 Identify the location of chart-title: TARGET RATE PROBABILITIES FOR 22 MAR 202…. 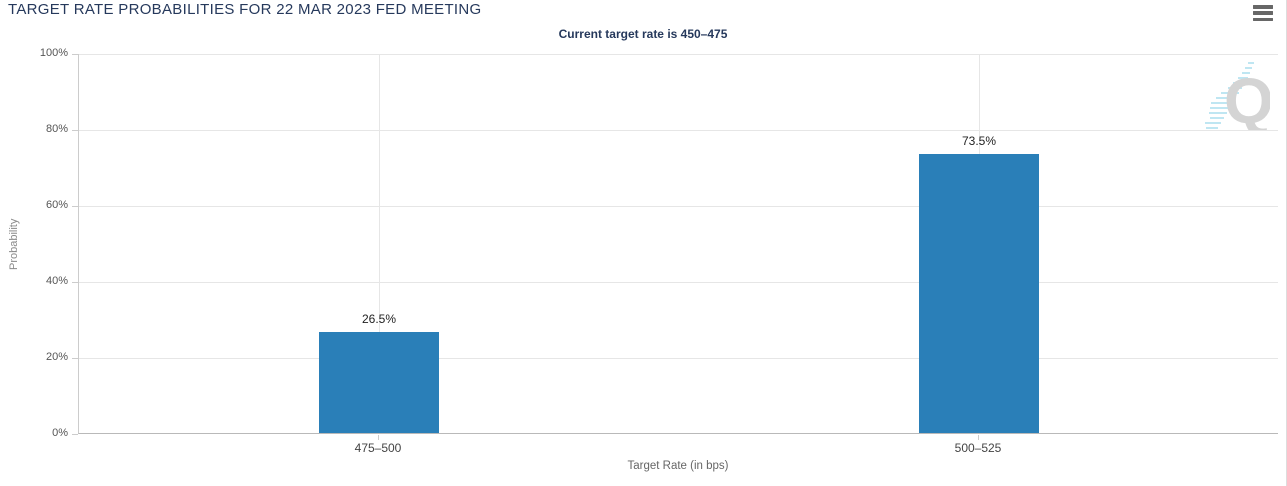
(245, 9).